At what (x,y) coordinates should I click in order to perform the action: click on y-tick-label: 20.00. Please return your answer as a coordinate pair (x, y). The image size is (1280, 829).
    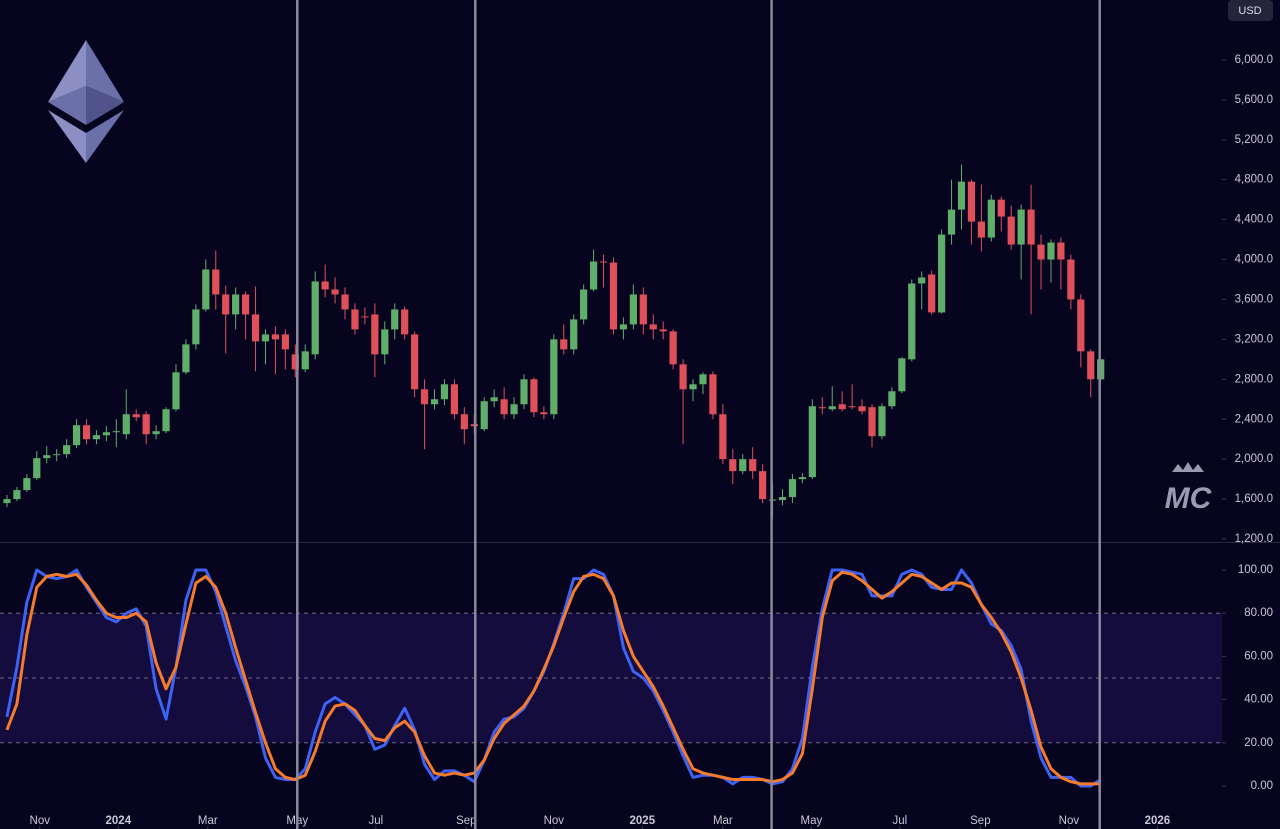
    Looking at the image, I should click on (1258, 743).